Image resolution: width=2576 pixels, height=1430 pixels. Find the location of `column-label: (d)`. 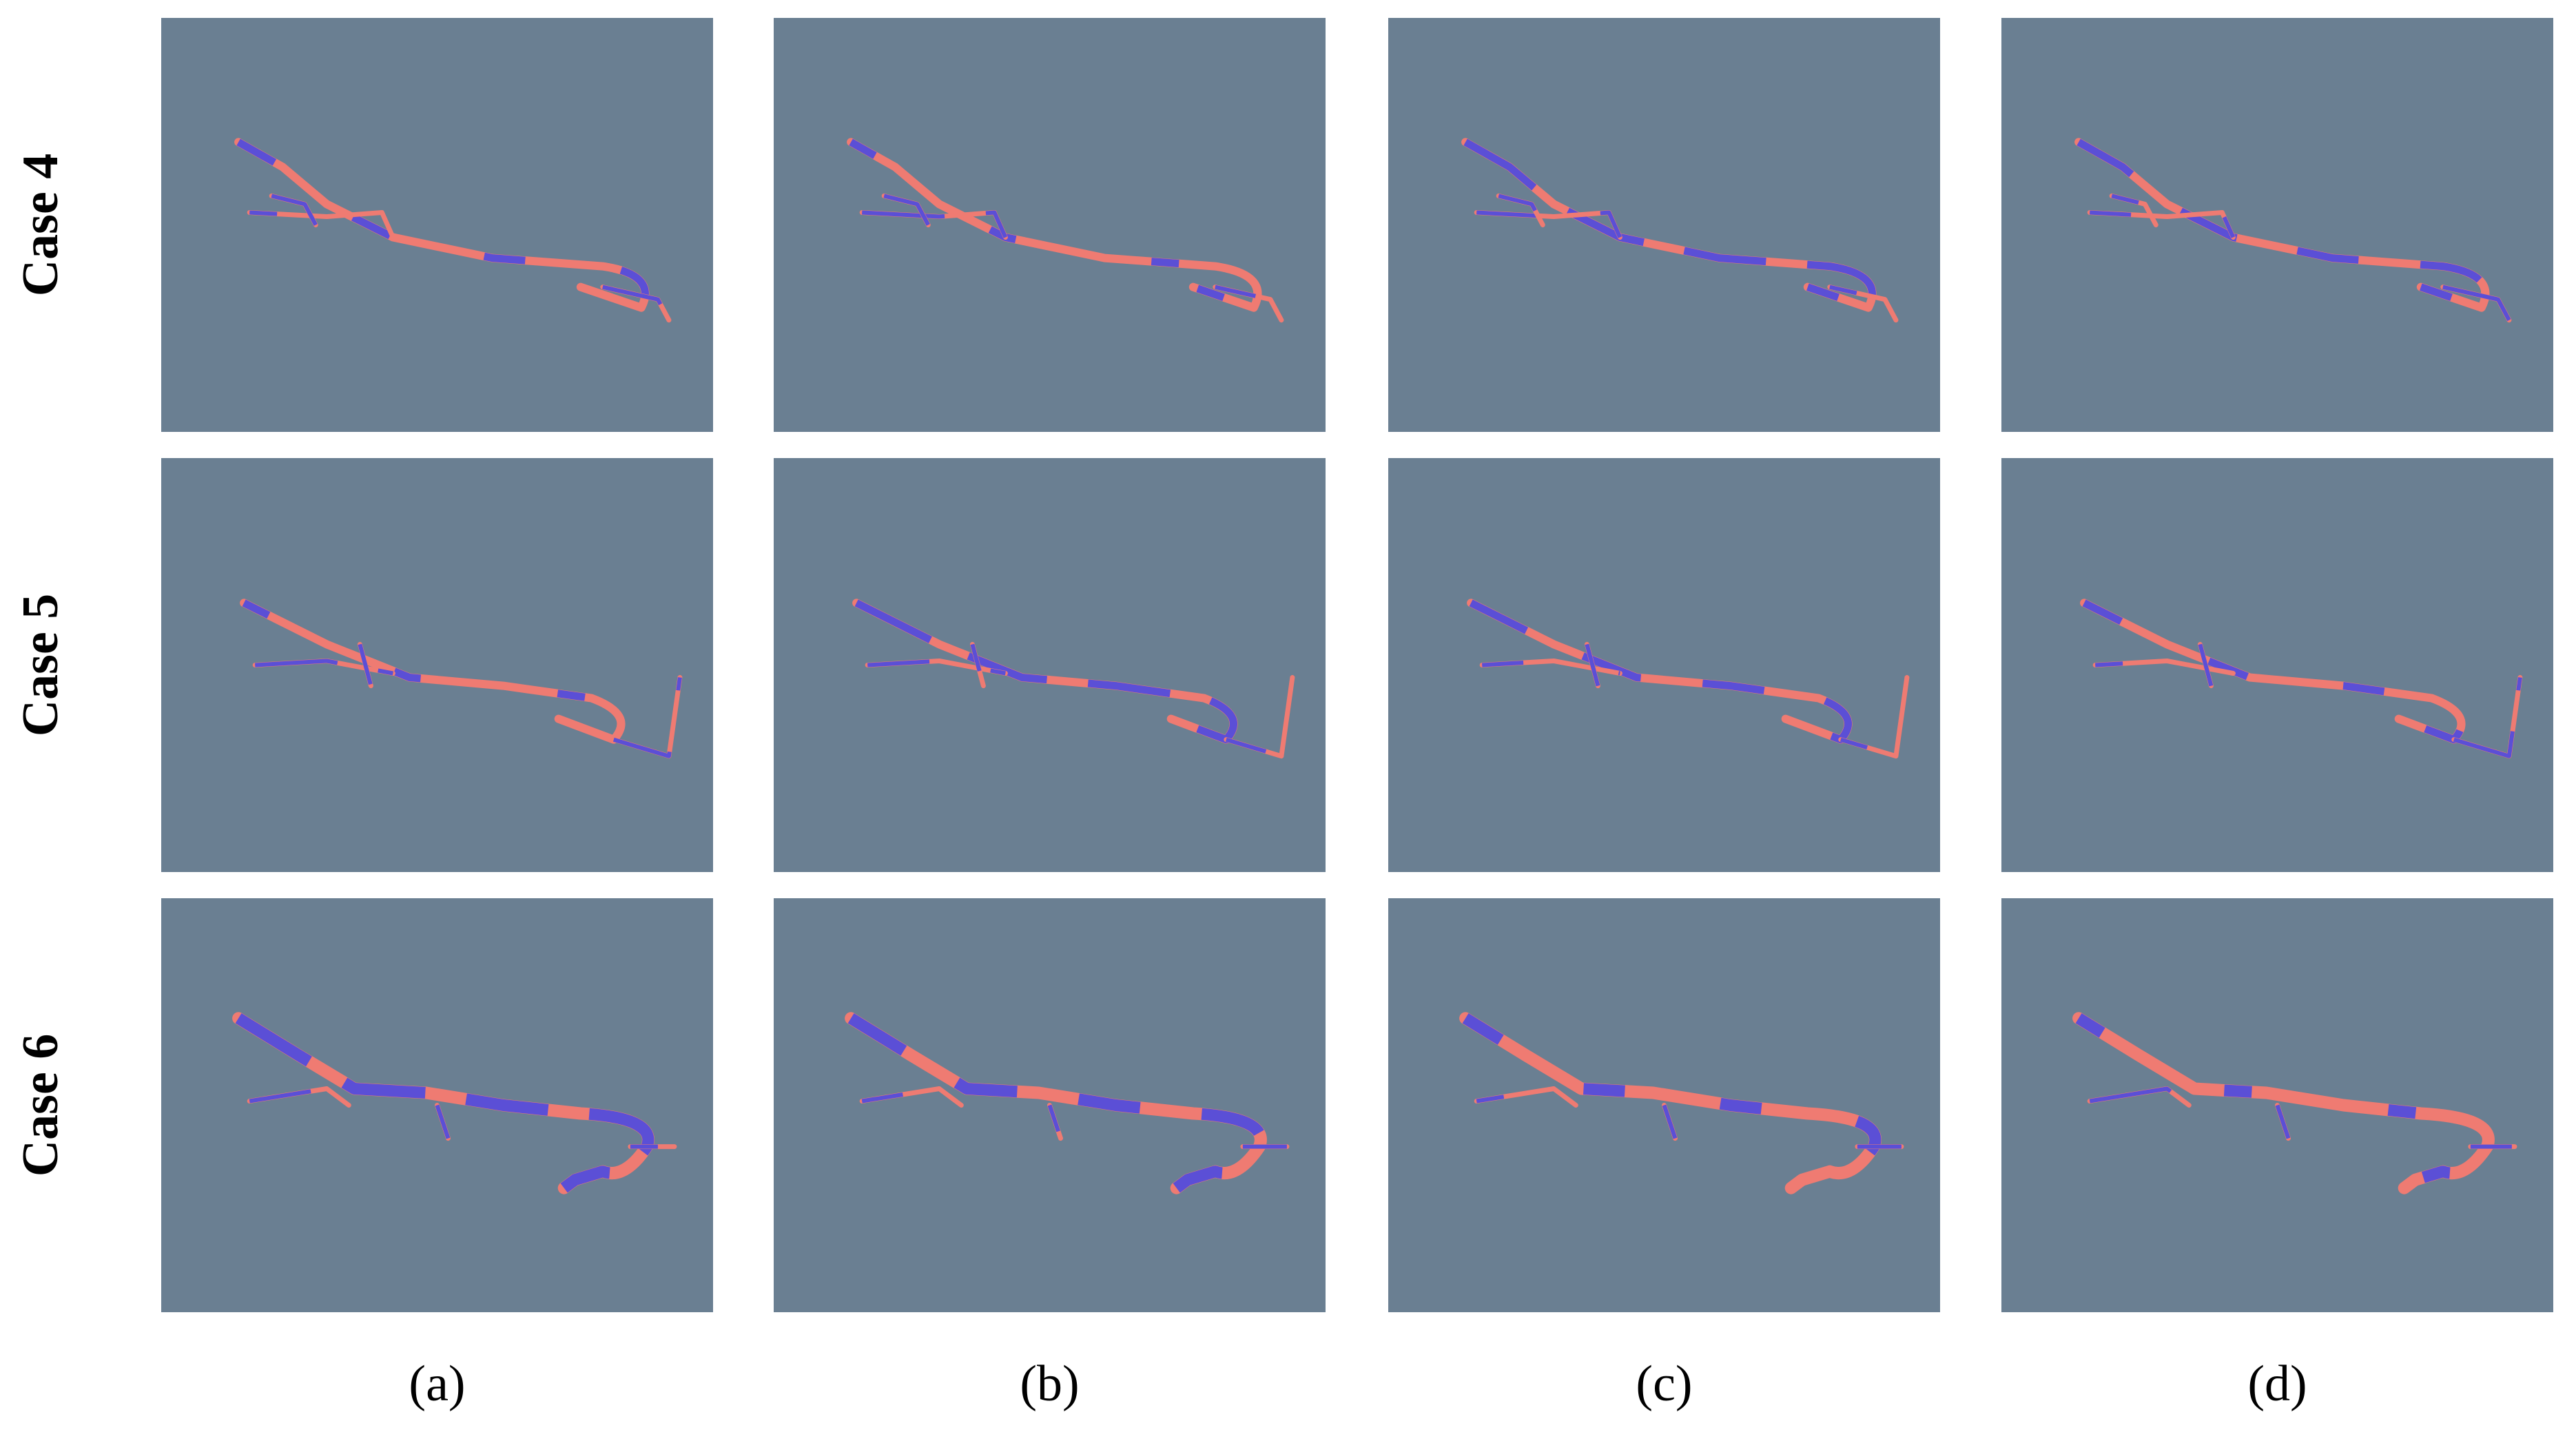

column-label: (d) is located at coordinates (2277, 1384).